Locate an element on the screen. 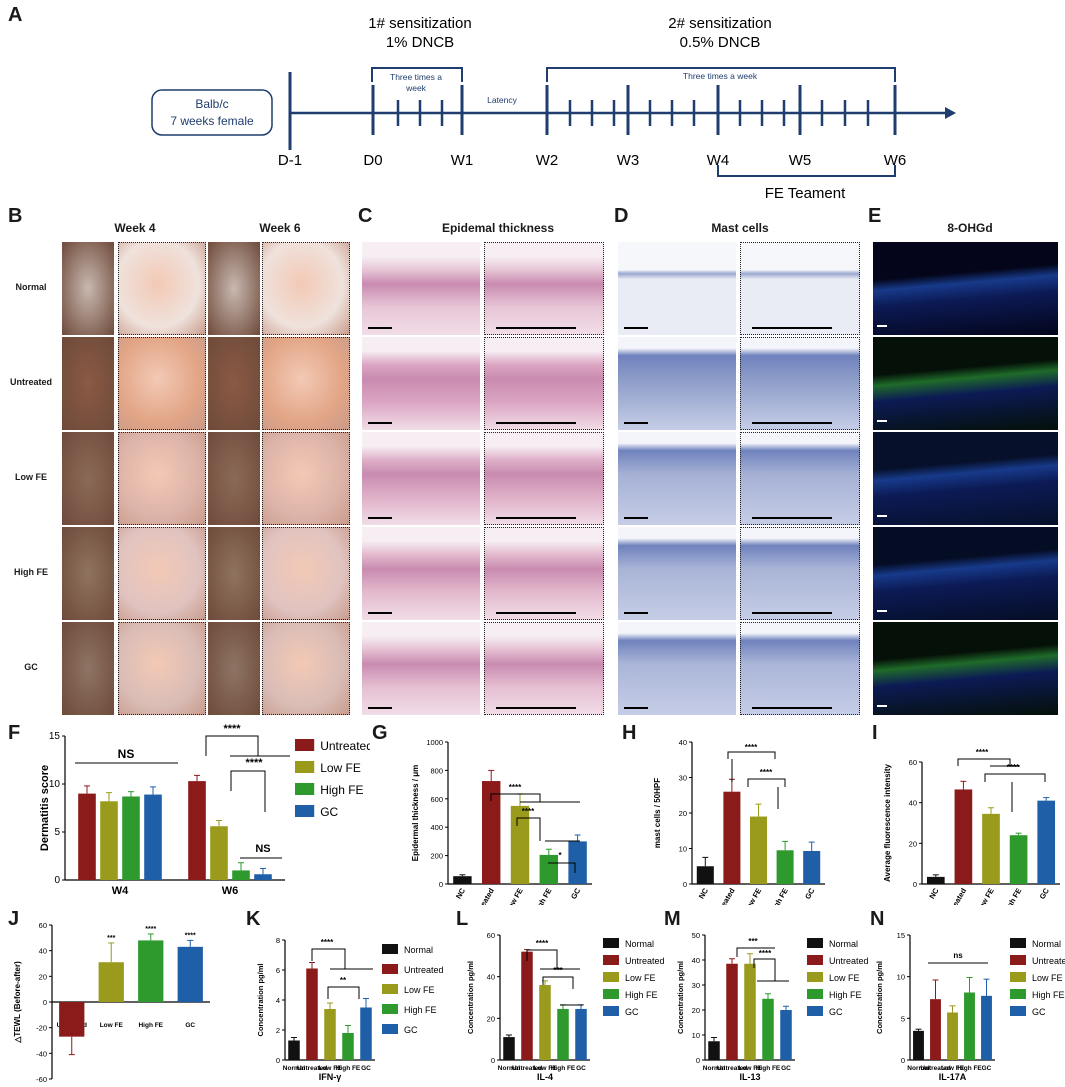 The height and width of the screenshot is (1087, 1065). timeline-arrowhead is located at coordinates (950, 113).